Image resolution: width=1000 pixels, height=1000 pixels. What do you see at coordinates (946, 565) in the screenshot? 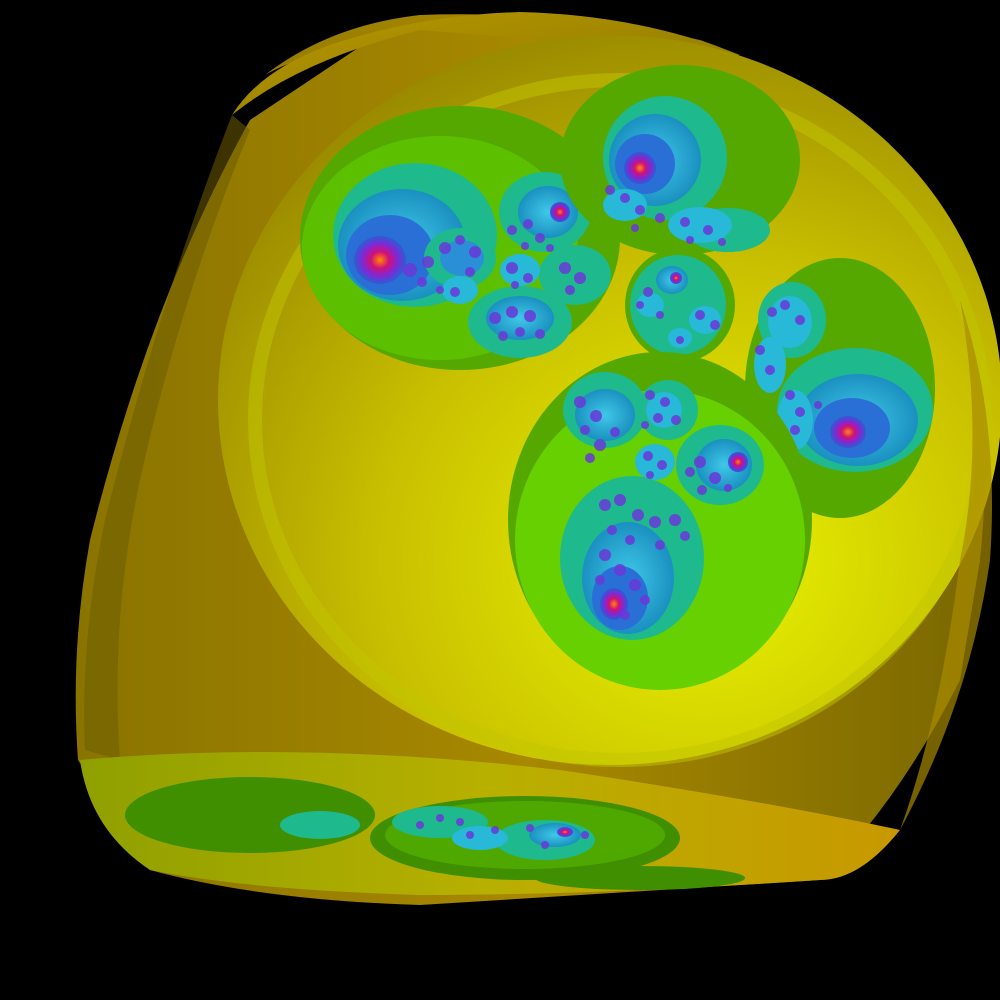
I see `cube-right-shade` at bounding box center [946, 565].